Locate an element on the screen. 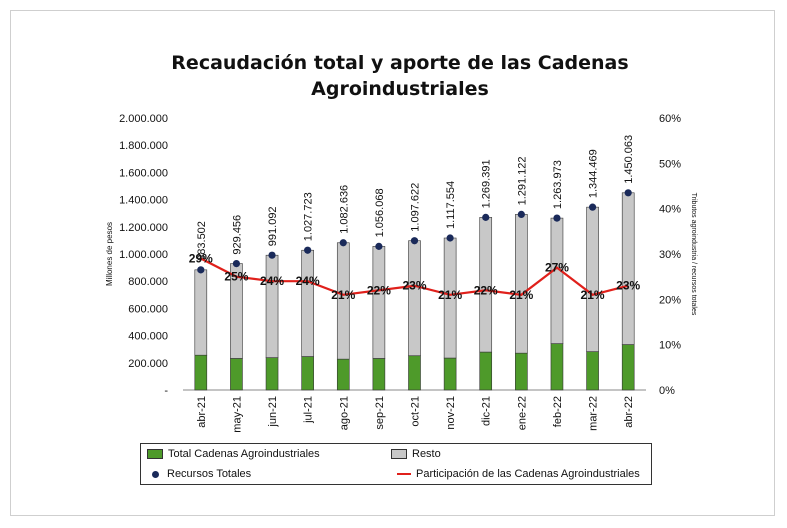 The width and height of the screenshot is (787, 528). x-tick-label: jul-21 is located at coordinates (309, 410).